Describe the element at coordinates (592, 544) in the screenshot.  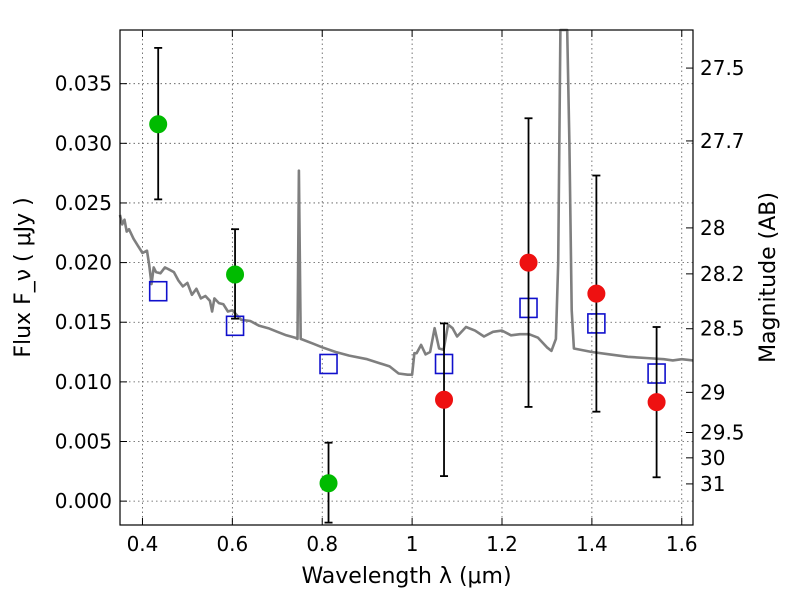
I see `x-tick-label: 1.4` at that location.